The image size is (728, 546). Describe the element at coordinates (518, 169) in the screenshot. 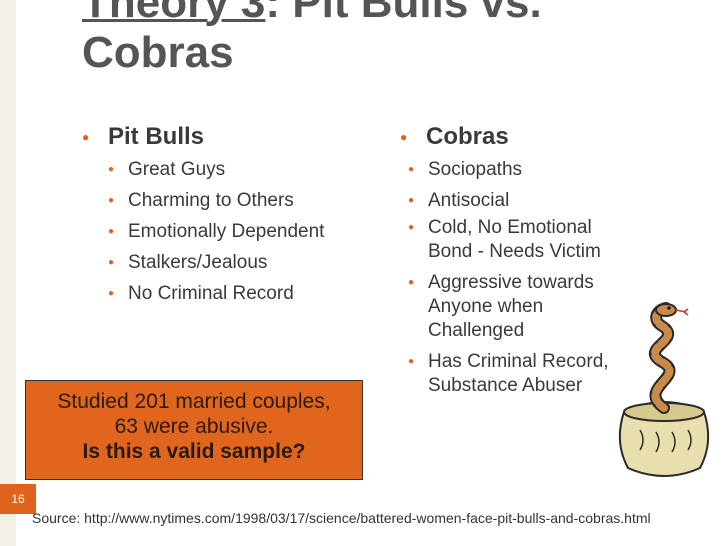

I see `list-item: Sociopaths` at that location.